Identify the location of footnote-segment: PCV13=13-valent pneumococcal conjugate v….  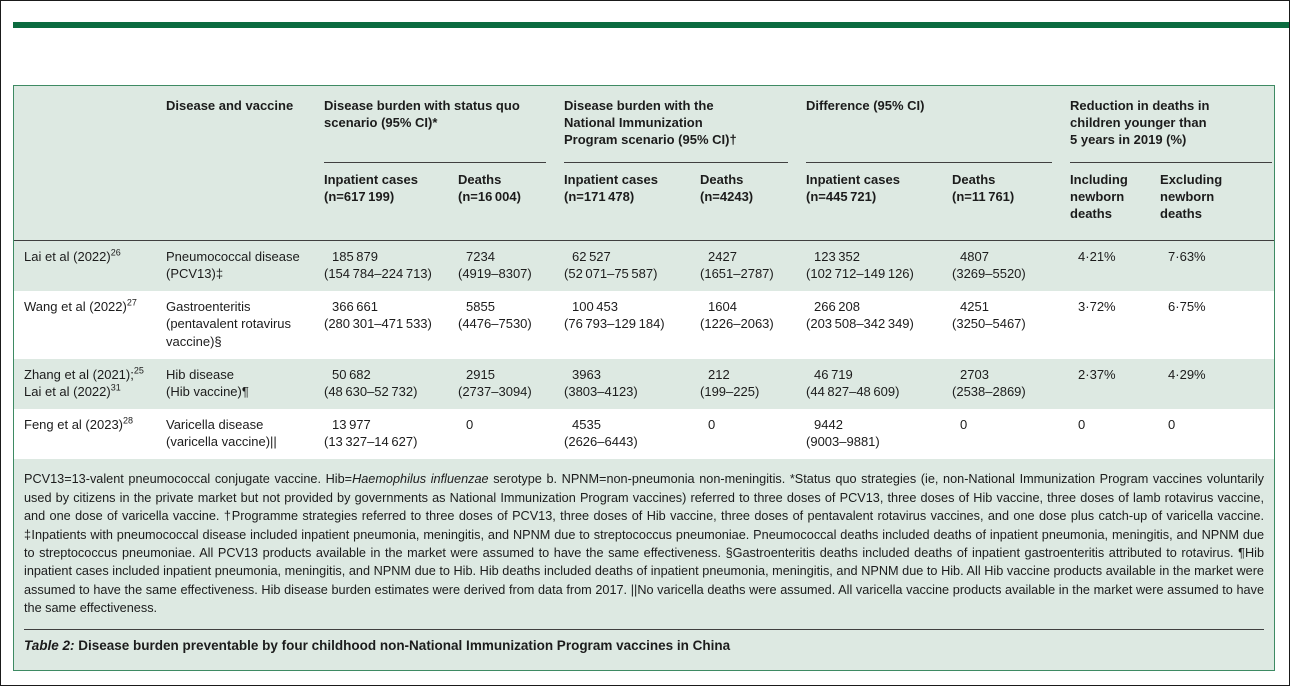
(188, 479).